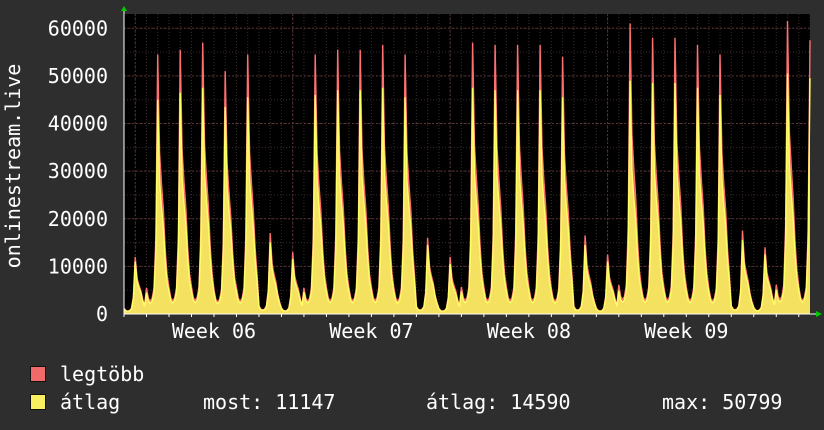 Image resolution: width=824 pixels, height=430 pixels. Describe the element at coordinates (13, 166) in the screenshot. I see `y-axis-label: onlinestream.live` at that location.